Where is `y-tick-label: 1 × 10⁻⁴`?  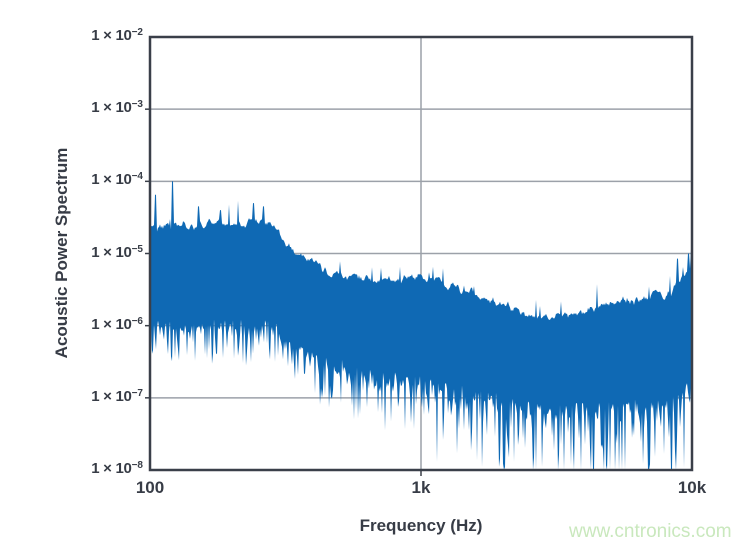 y-tick-label: 1 × 10⁻⁴ is located at coordinates (117, 180).